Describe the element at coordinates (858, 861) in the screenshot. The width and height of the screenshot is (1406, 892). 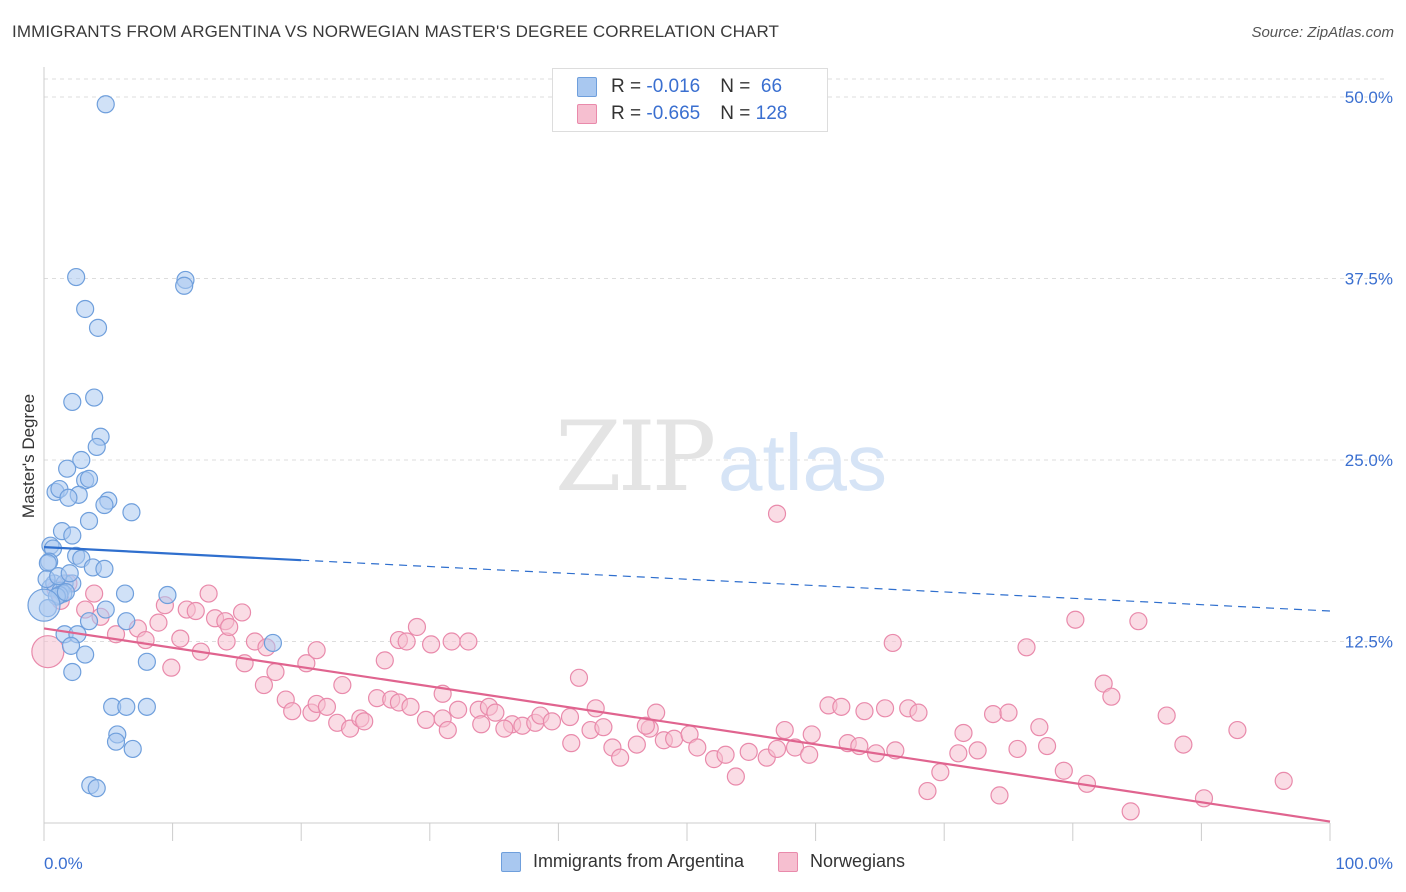
I see `legend-label-norwegians: Norwegians` at that location.